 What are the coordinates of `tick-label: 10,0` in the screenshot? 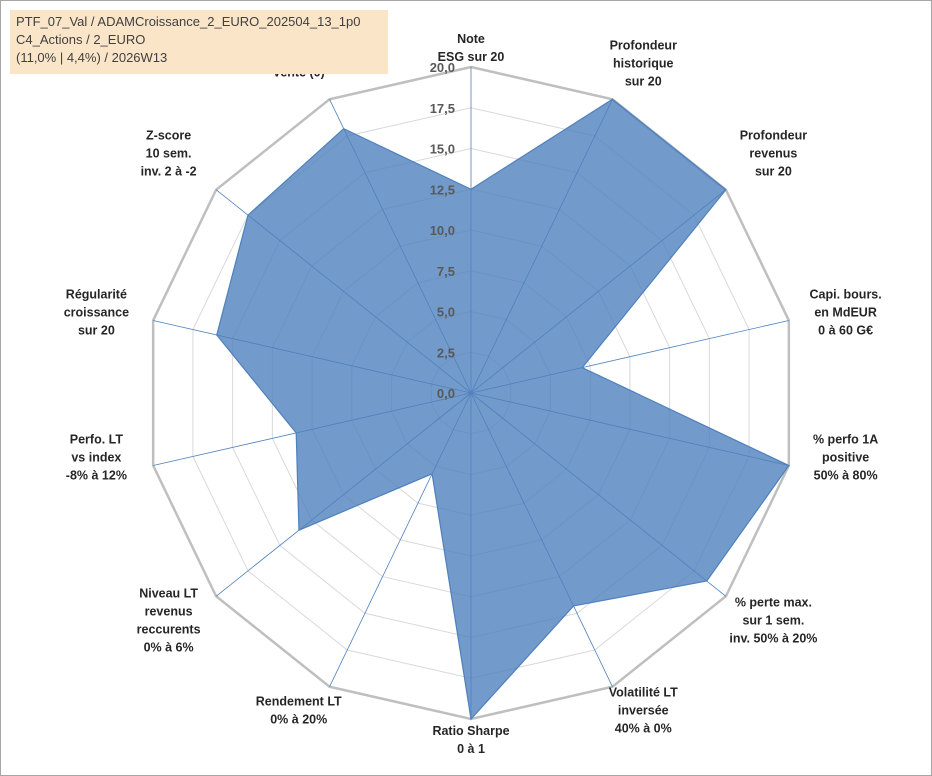 It's located at (442, 230).